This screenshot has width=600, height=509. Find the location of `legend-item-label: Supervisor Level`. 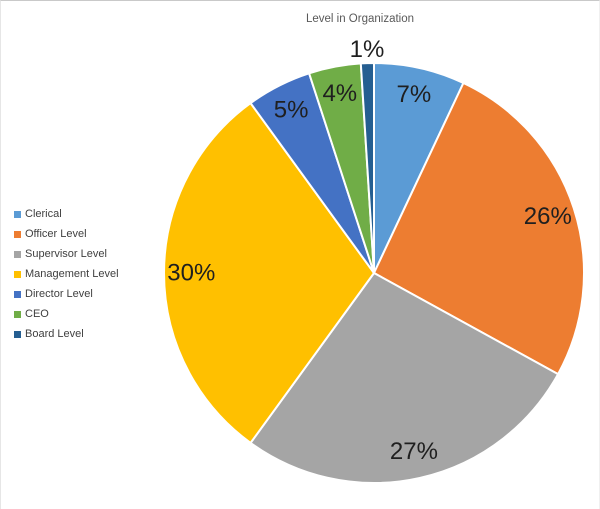

legend-item-label: Supervisor Level is located at coordinates (66, 254).